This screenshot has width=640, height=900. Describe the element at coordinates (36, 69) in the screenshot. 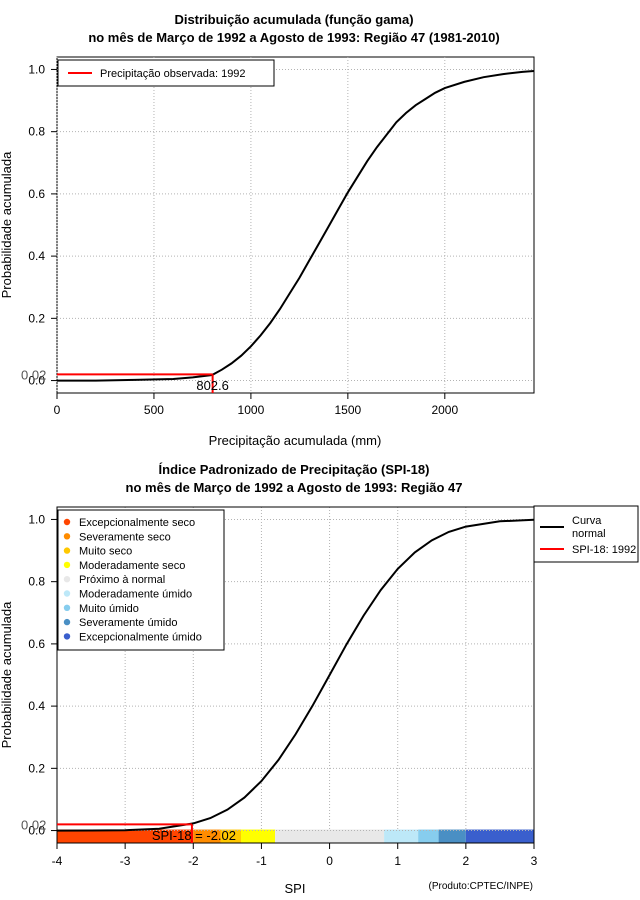

I see `chart1-ytick-label: 1.0` at that location.